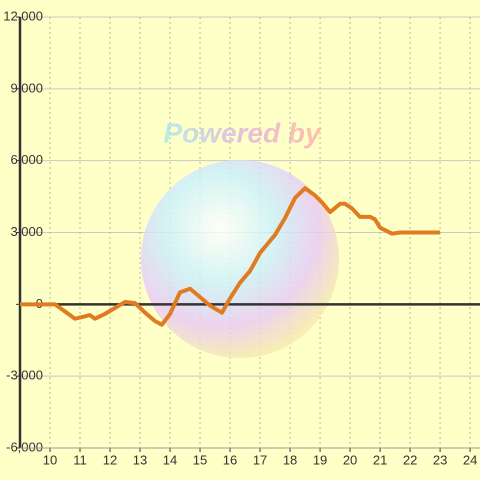 This screenshot has width=480, height=480. What do you see at coordinates (242, 132) in the screenshot?
I see `watermark: Powered by` at bounding box center [242, 132].